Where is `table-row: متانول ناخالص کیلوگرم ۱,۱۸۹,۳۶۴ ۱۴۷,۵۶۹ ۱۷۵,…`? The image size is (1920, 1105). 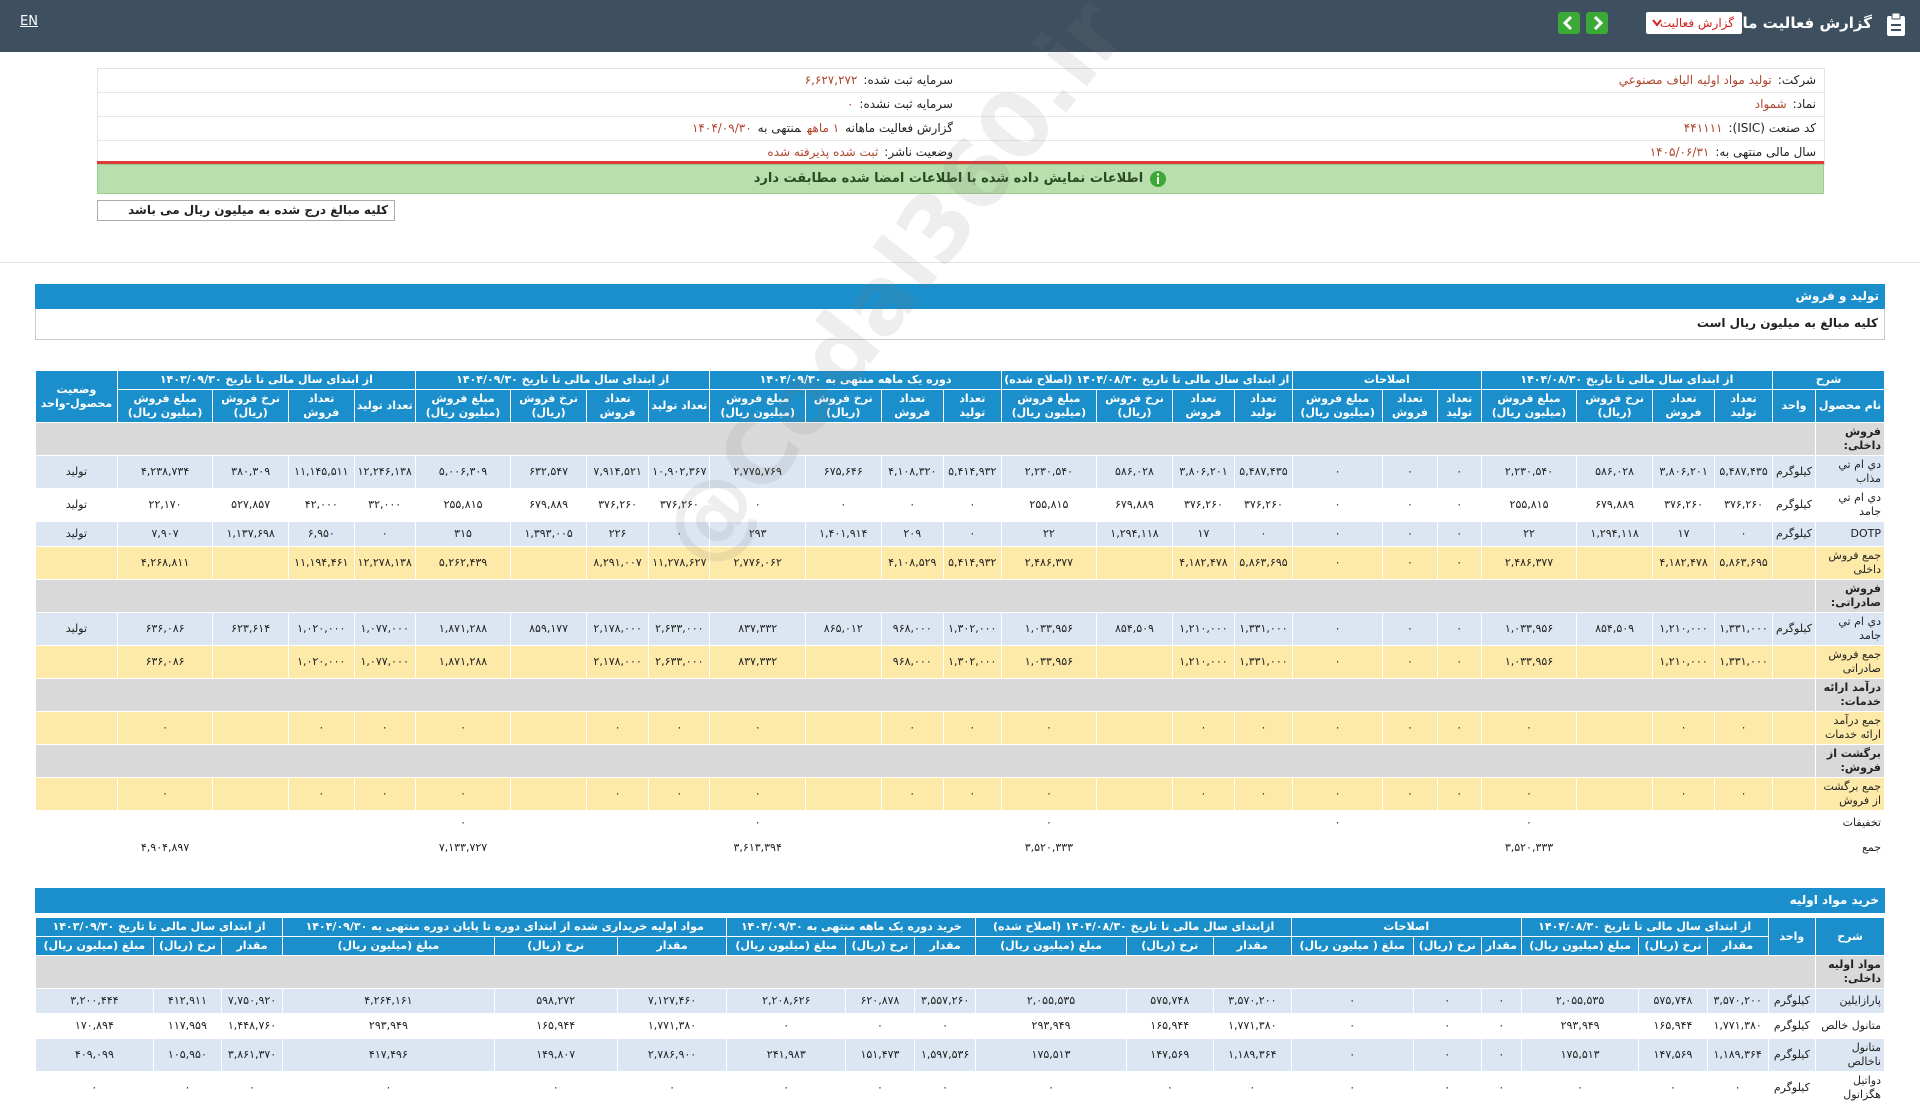
table-row: متانول ناخالص کیلوگرم ۱,۱۸۹,۳۶۴ ۱۴۷,۵۶۹ ۱۷۵,… is located at coordinates (960, 1055).